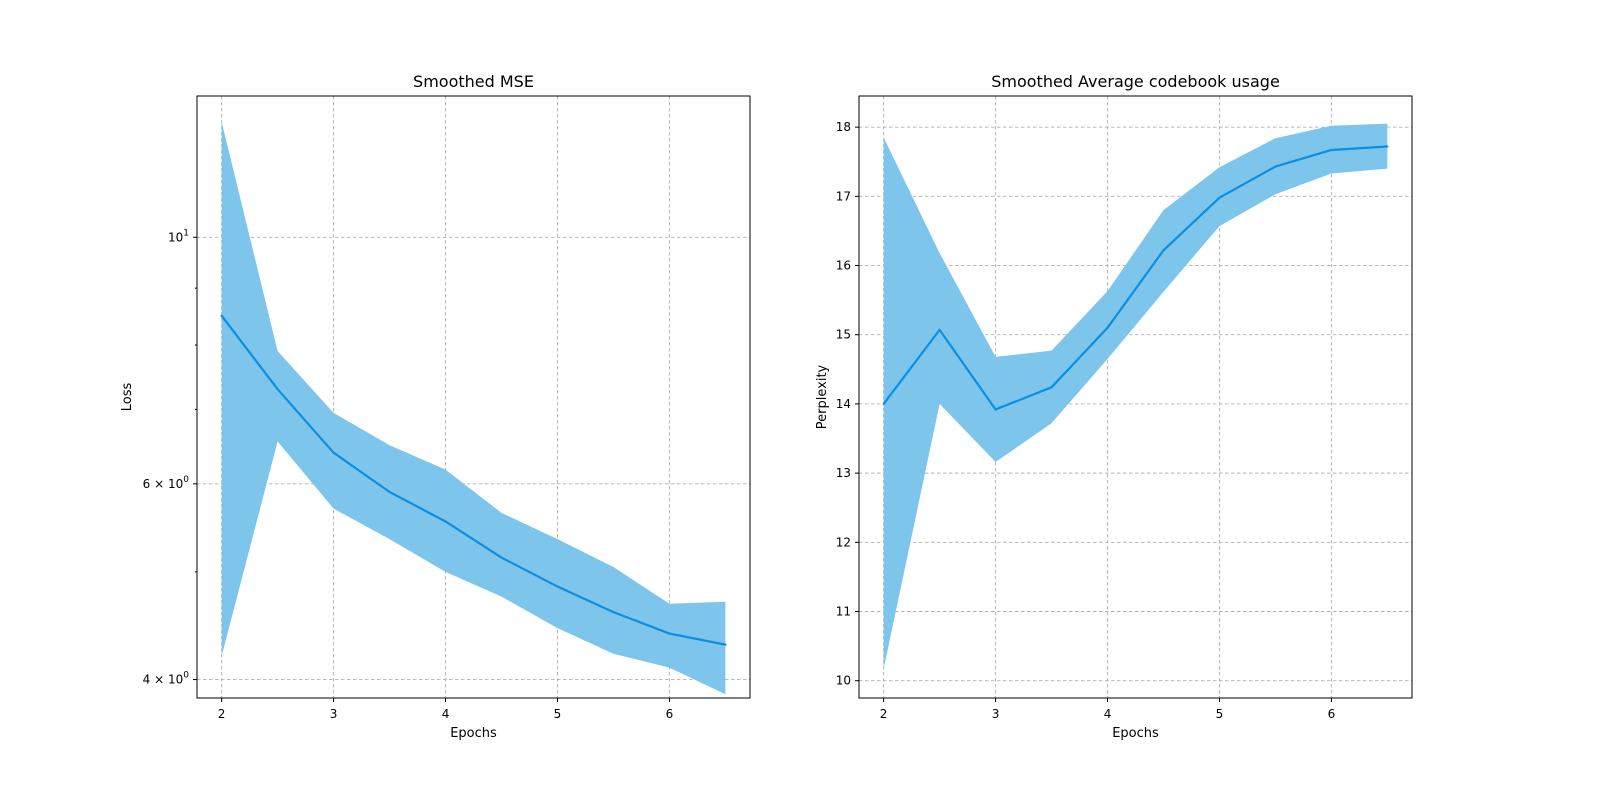 This screenshot has width=1600, height=800. I want to click on y-tick-label: 18, so click(843, 127).